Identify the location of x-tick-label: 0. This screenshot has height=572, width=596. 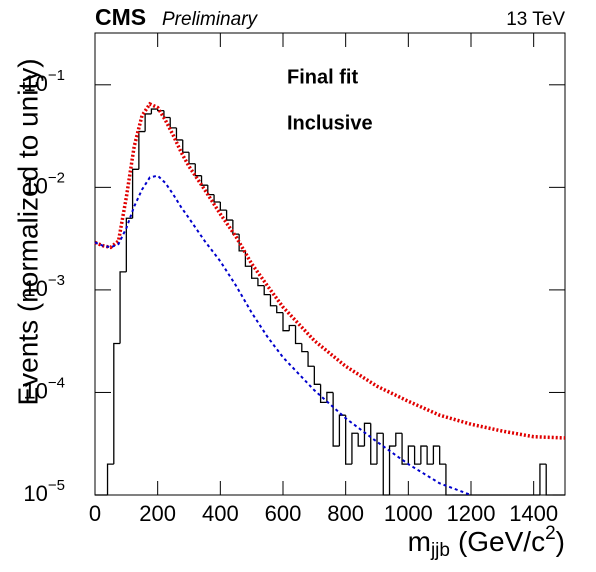
(95, 513).